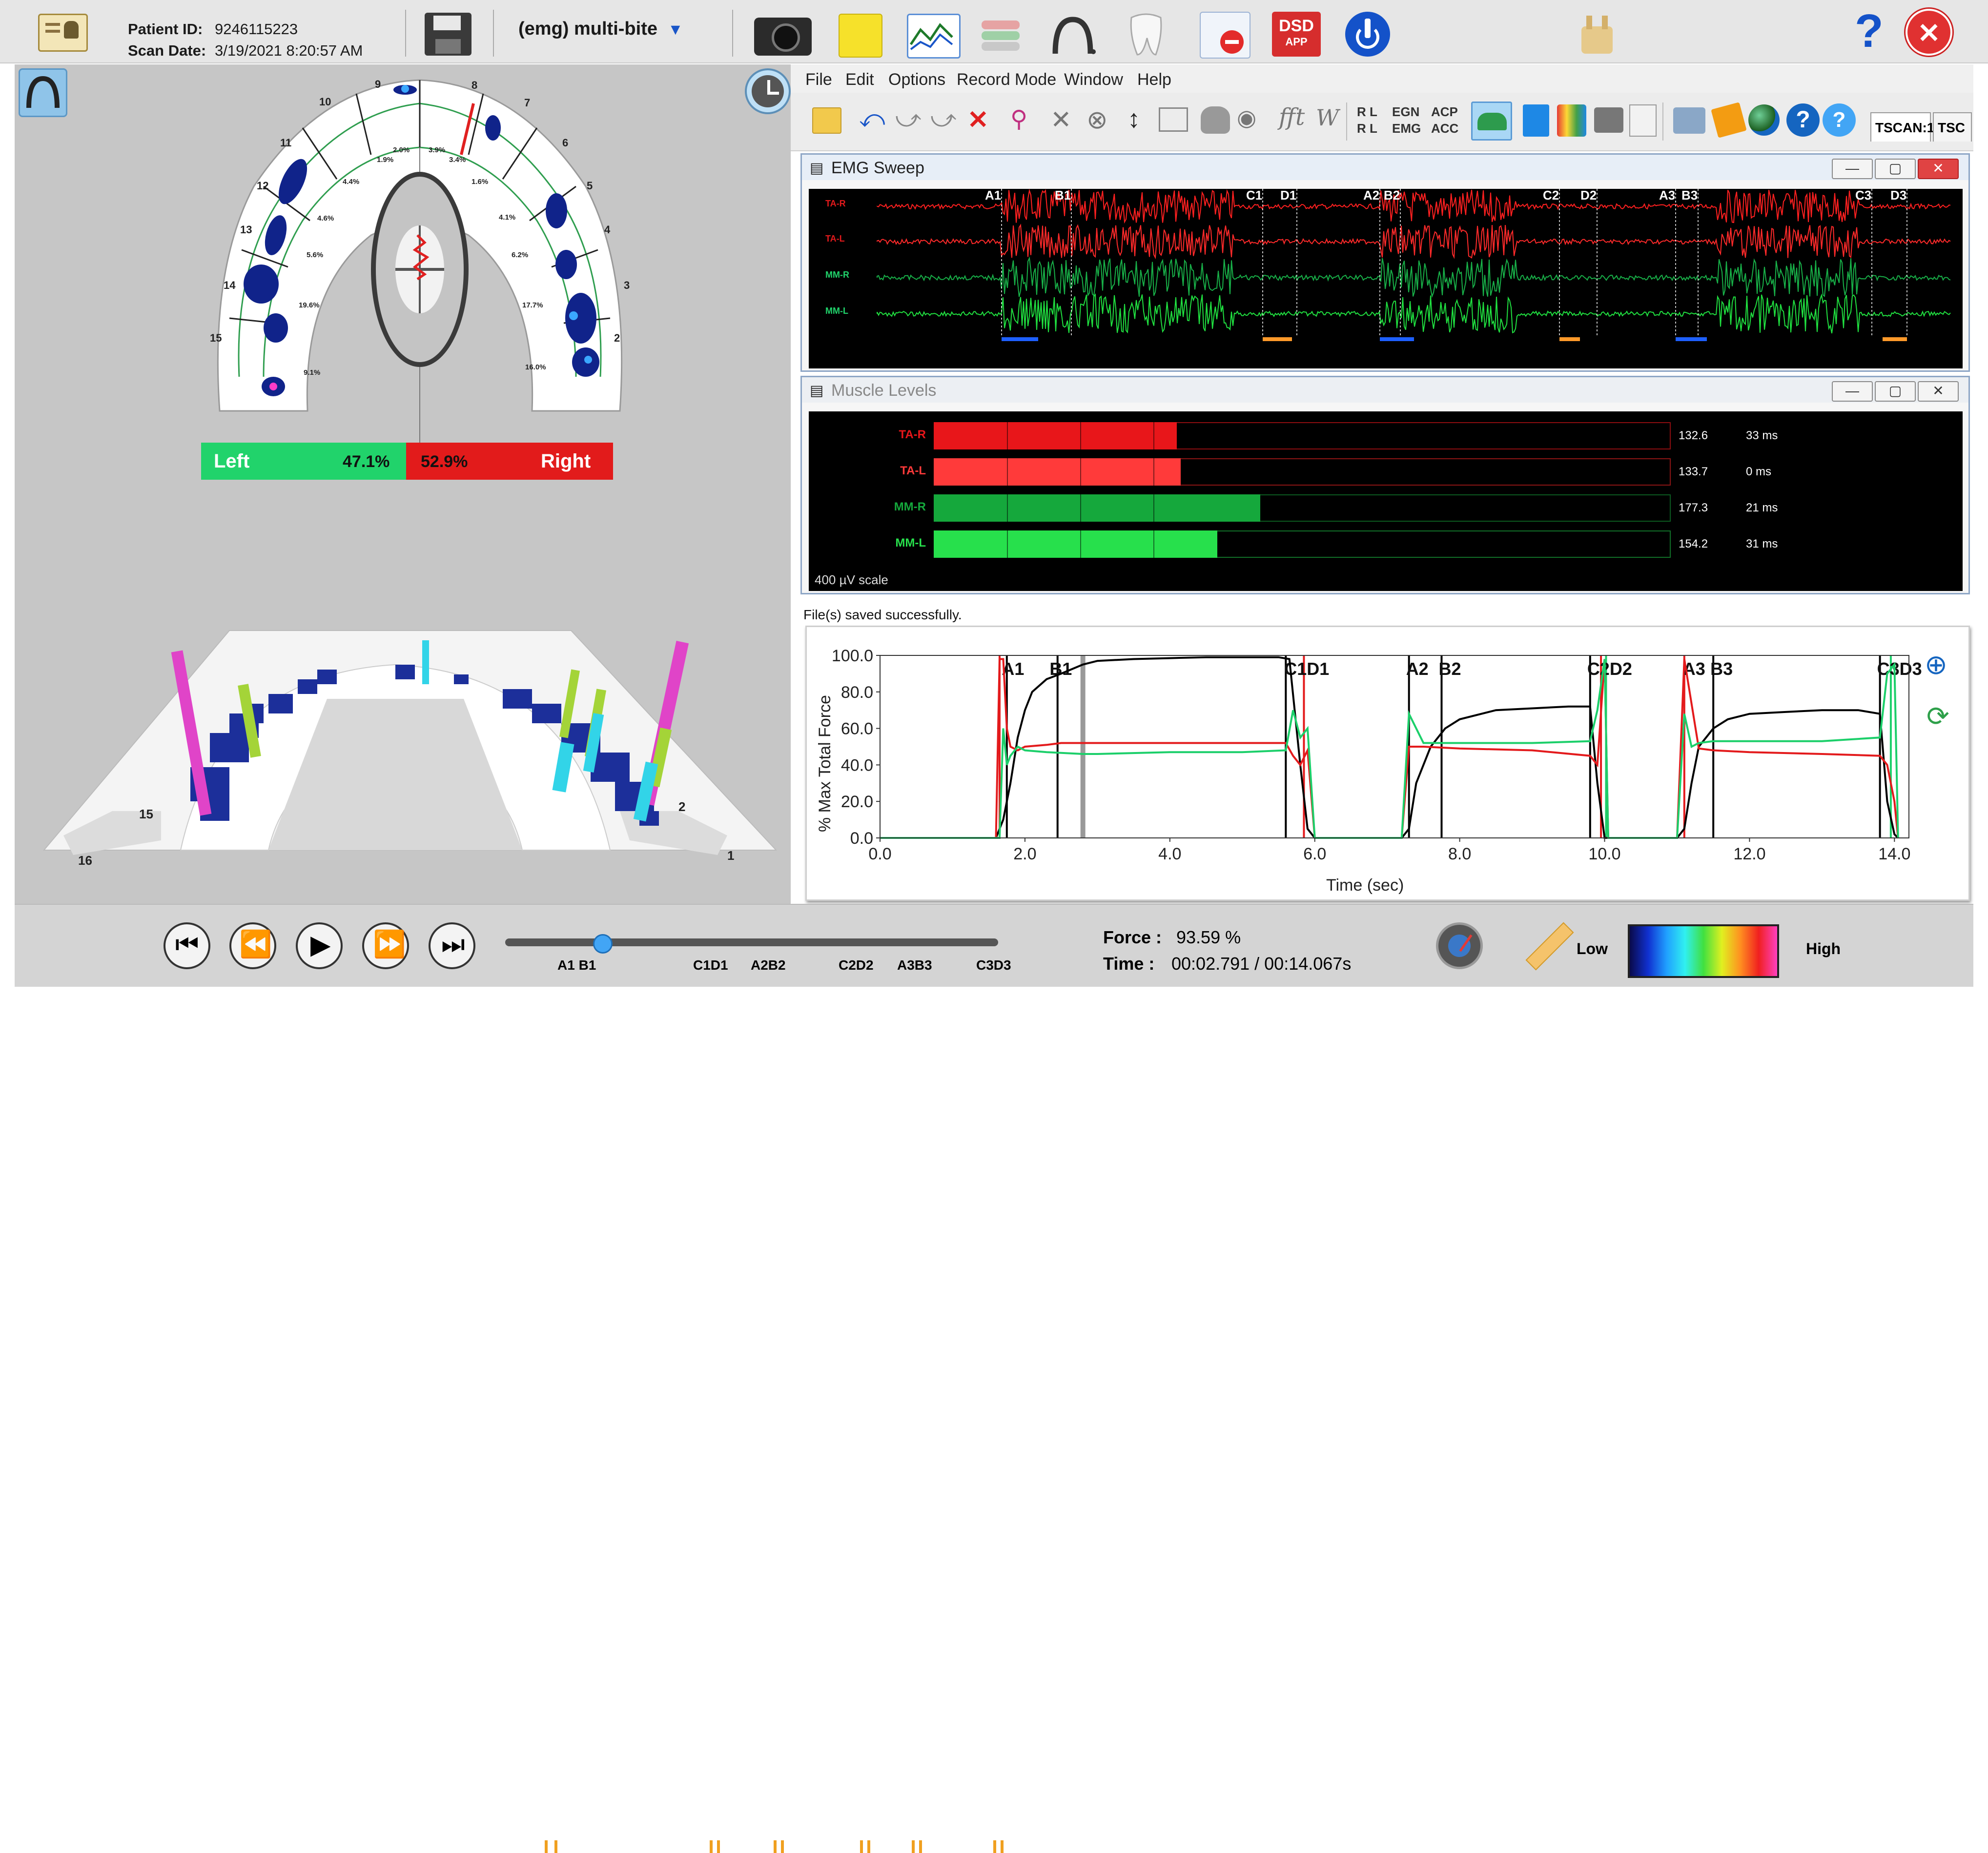  Describe the element at coordinates (826, 120) in the screenshot. I see `open-folder-icon` at that location.